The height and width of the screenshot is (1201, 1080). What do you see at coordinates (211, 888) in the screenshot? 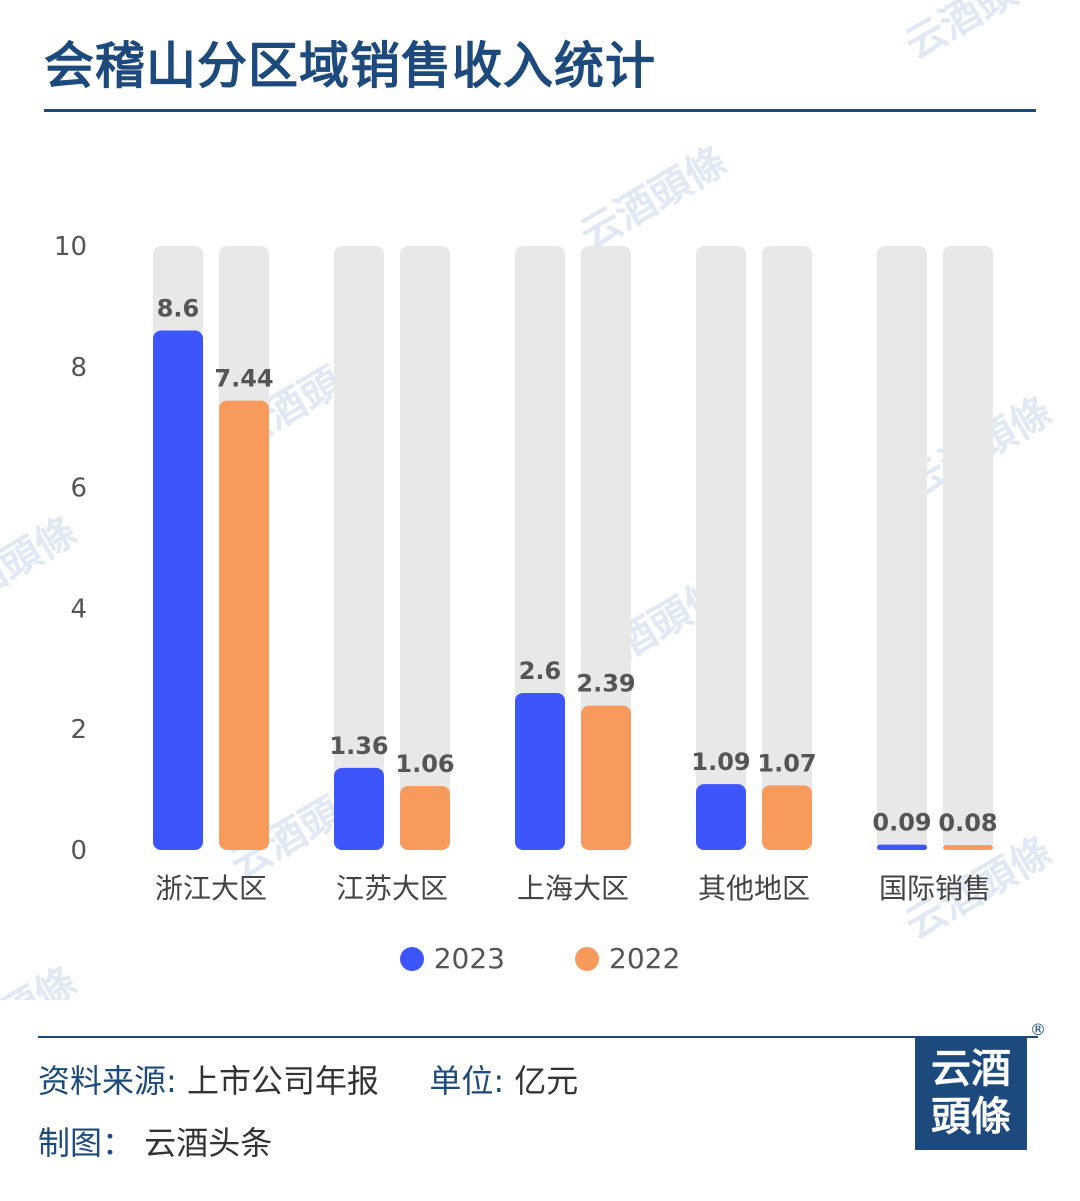
I see `x-tick-label: 浙江大区` at bounding box center [211, 888].